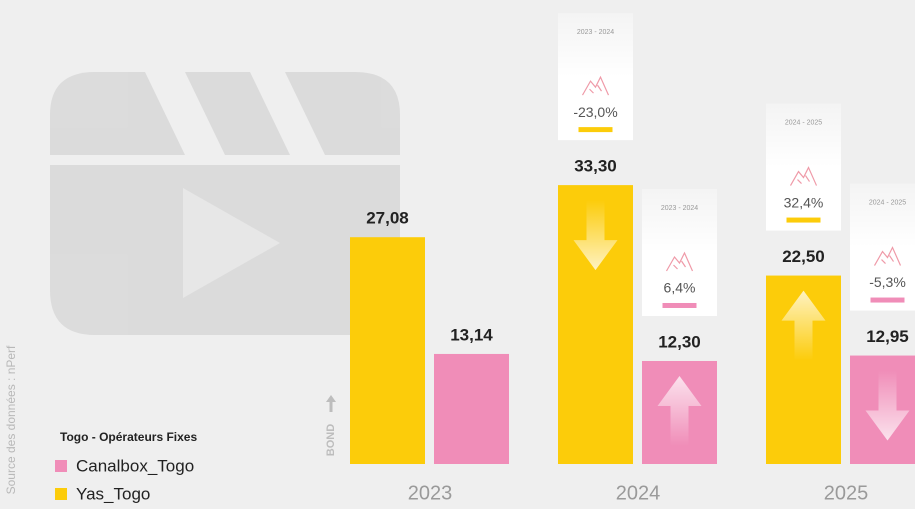  Describe the element at coordinates (638, 493) in the screenshot. I see `x-tick-label: 2024` at that location.